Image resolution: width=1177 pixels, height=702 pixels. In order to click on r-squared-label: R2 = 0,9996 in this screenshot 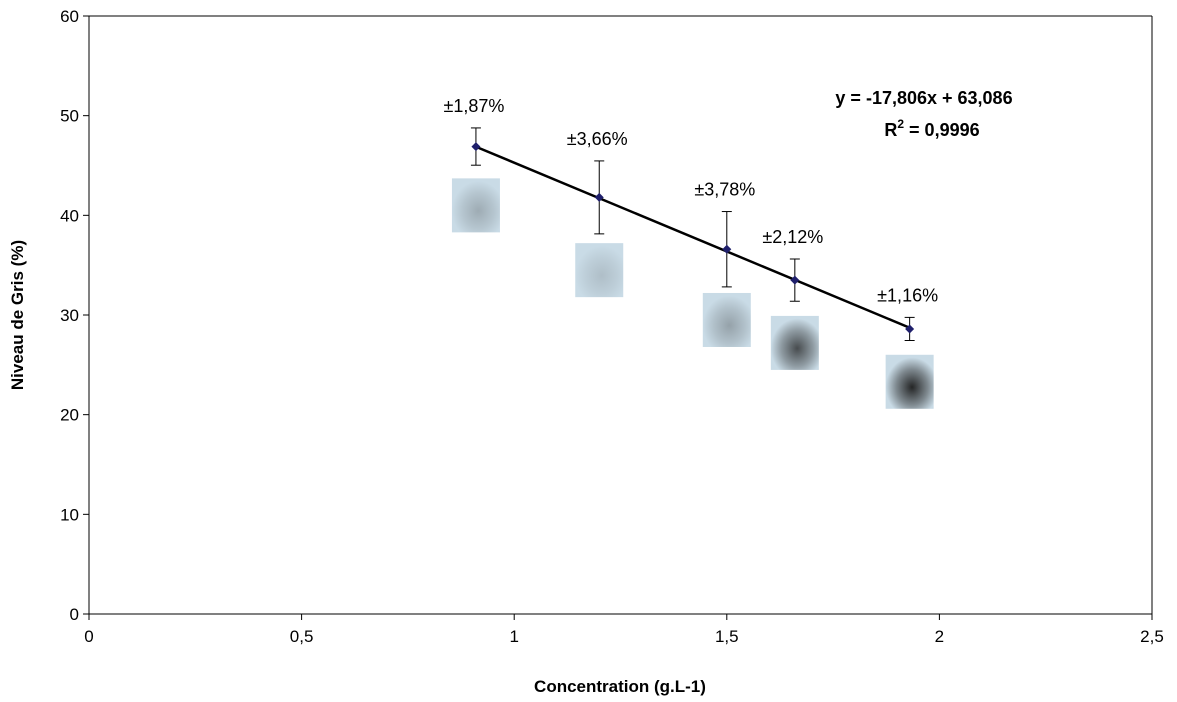, I will do `click(931, 128)`.